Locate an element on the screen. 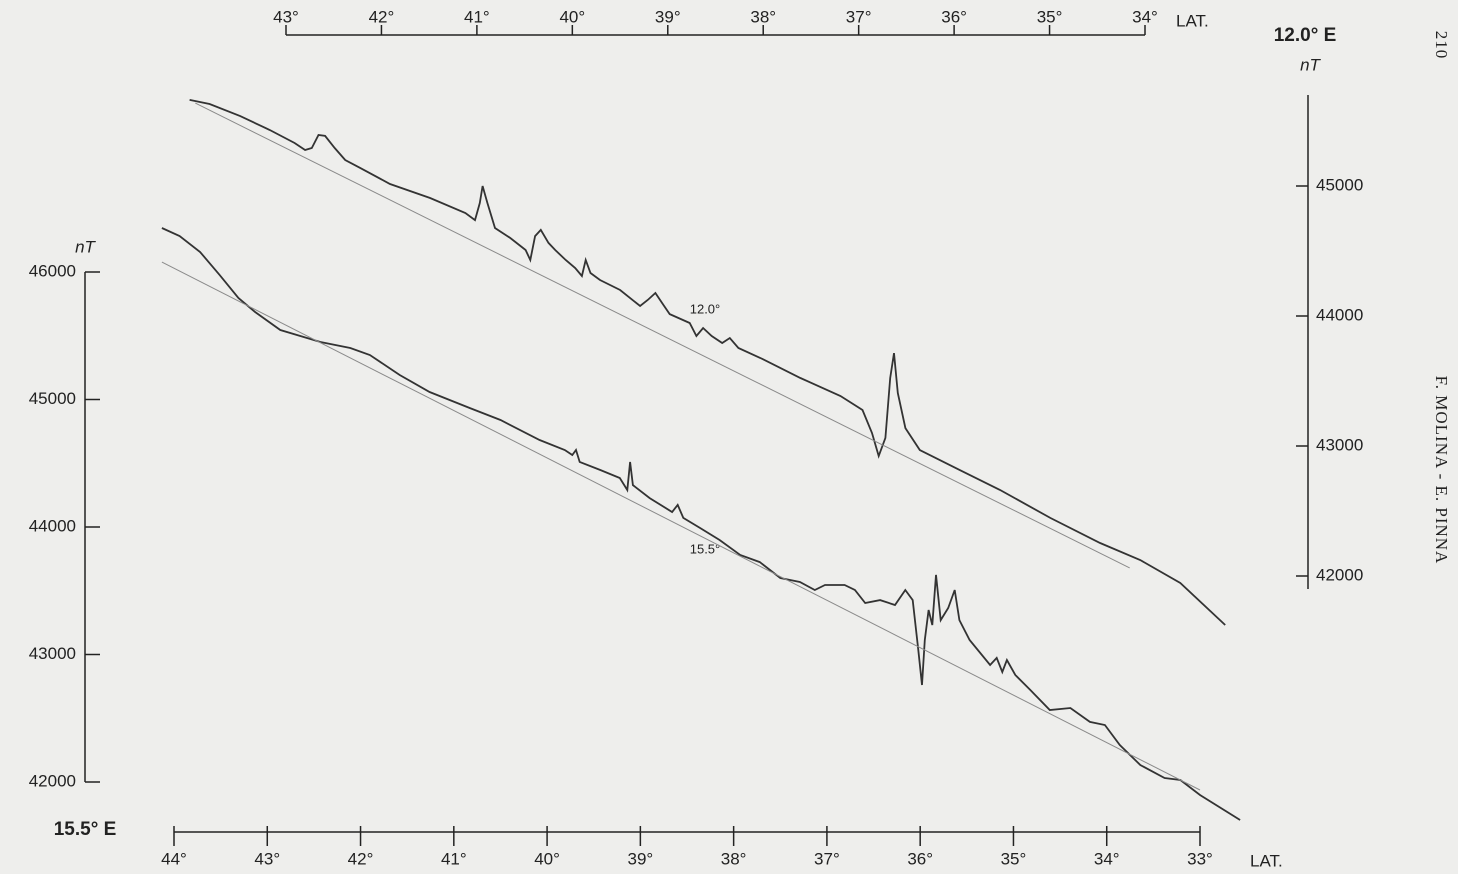 This screenshot has width=1458, height=874. chart-title: 12.0° E is located at coordinates (1305, 35).